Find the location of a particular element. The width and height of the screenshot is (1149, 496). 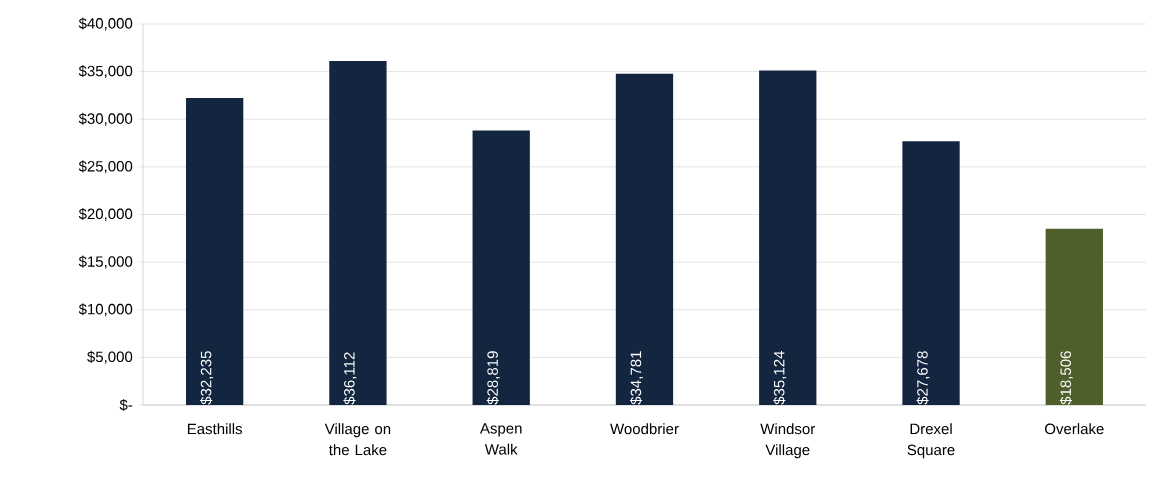

x-tick-label: Windsor Village is located at coordinates (788, 441).